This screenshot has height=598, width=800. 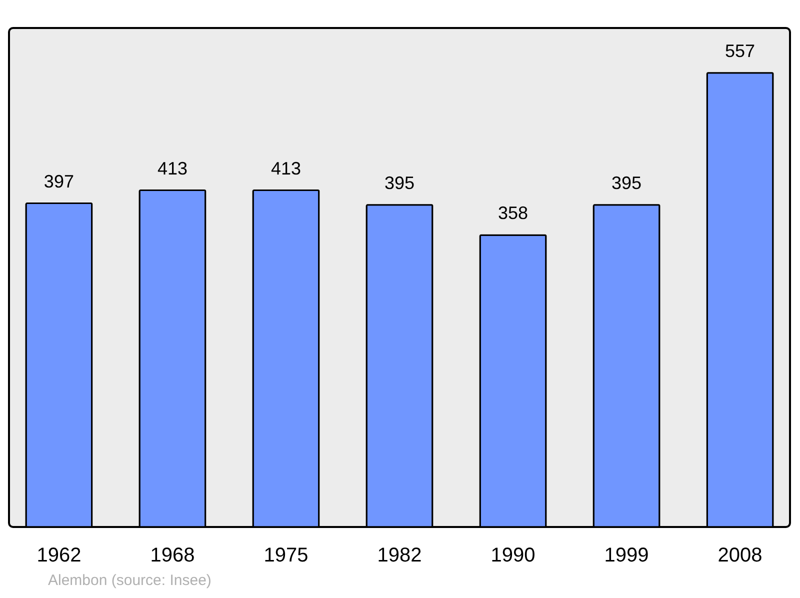 I want to click on x-tick-label: 1968, so click(x=172, y=555).